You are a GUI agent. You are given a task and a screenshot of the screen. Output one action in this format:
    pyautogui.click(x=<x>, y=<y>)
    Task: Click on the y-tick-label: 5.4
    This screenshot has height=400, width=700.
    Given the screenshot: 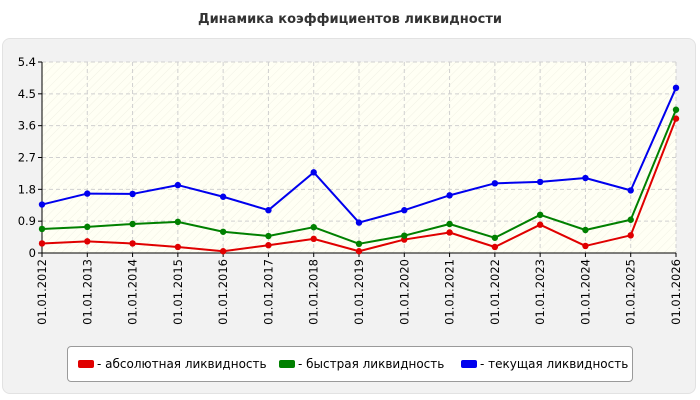 What is the action you would take?
    pyautogui.click(x=27, y=62)
    